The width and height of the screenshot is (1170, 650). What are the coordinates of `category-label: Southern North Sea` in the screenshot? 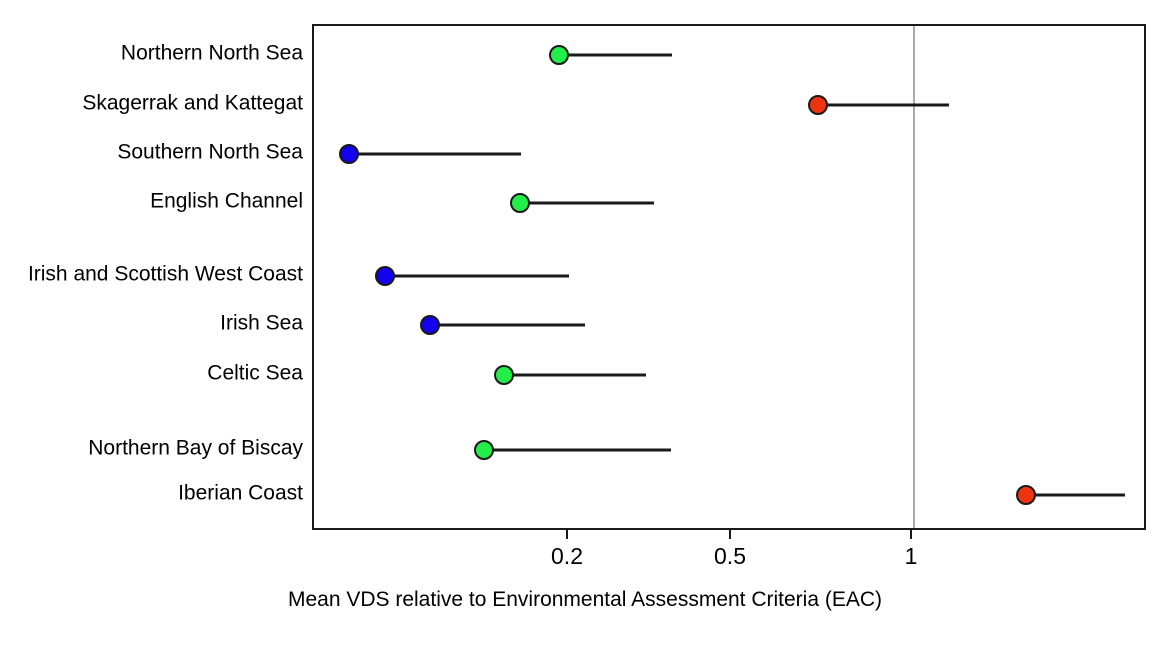 It's located at (210, 152).